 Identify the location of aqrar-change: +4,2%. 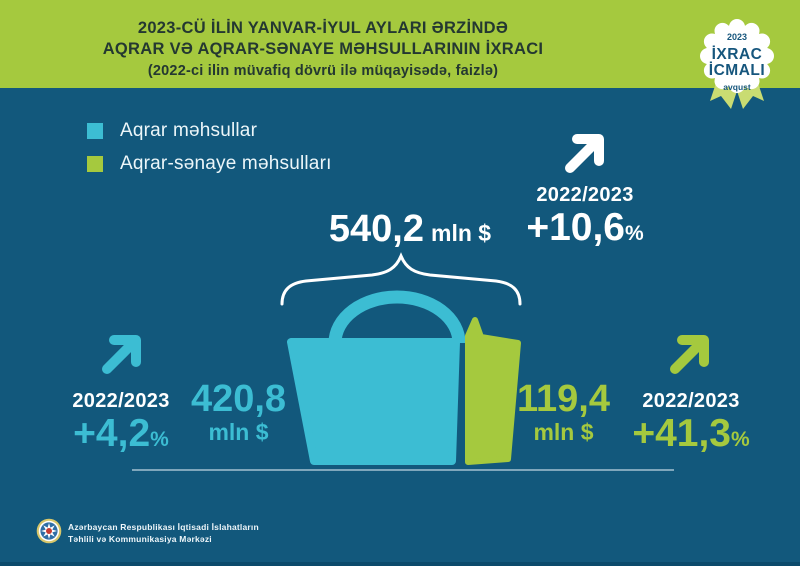
(121, 438).